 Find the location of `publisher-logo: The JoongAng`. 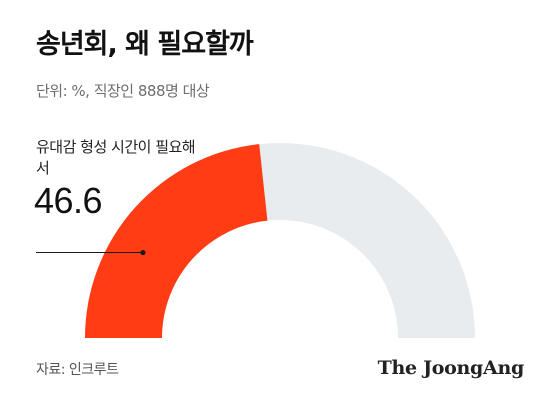

publisher-logo: The JoongAng is located at coordinates (451, 368).